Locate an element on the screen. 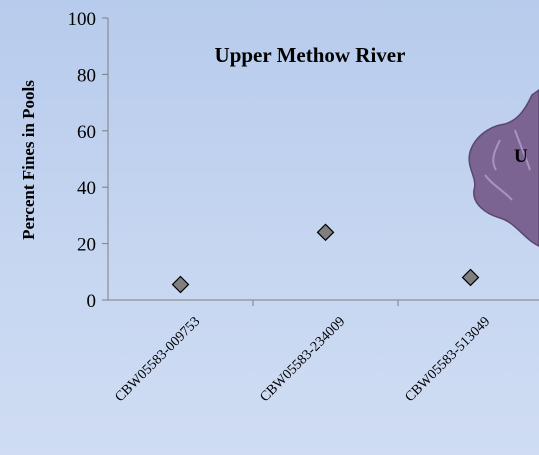  map-inset-label: U is located at coordinates (521, 156).